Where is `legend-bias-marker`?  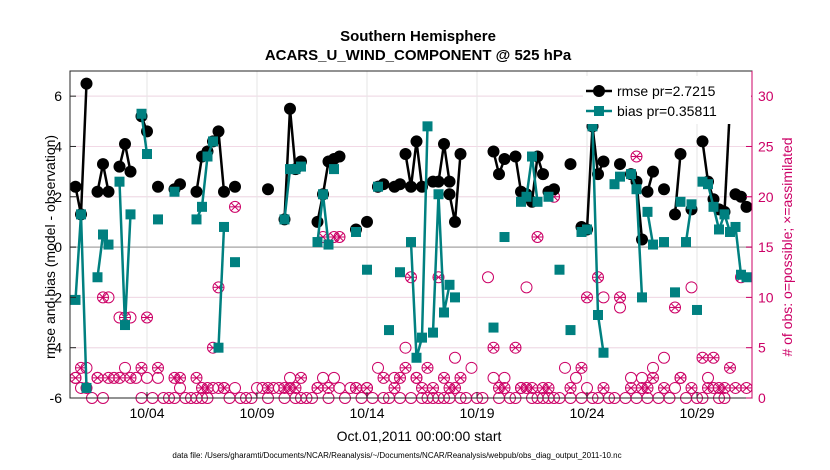 legend-bias-marker is located at coordinates (599, 111).